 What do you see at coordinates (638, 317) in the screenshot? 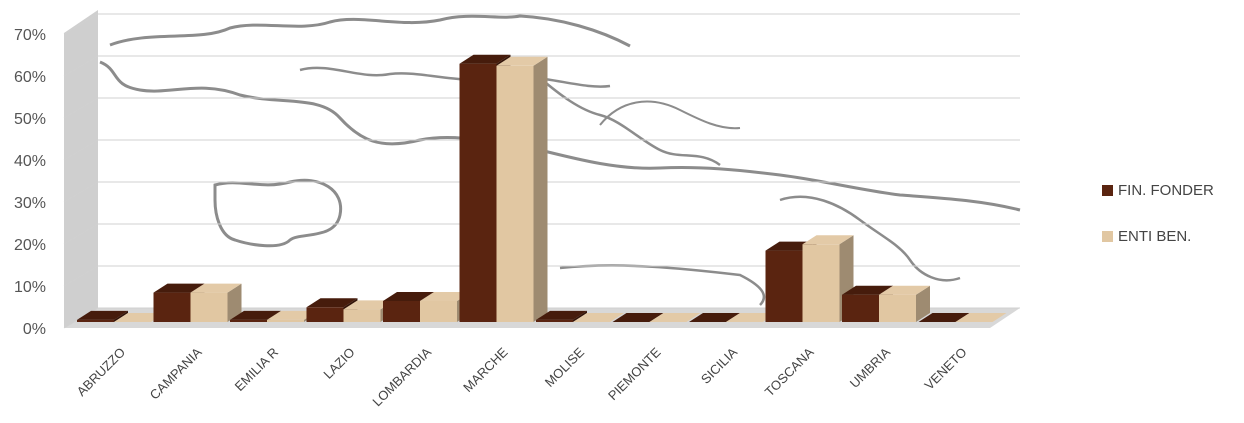
I see `bar-piemonte-fin-fonder` at bounding box center [638, 317].